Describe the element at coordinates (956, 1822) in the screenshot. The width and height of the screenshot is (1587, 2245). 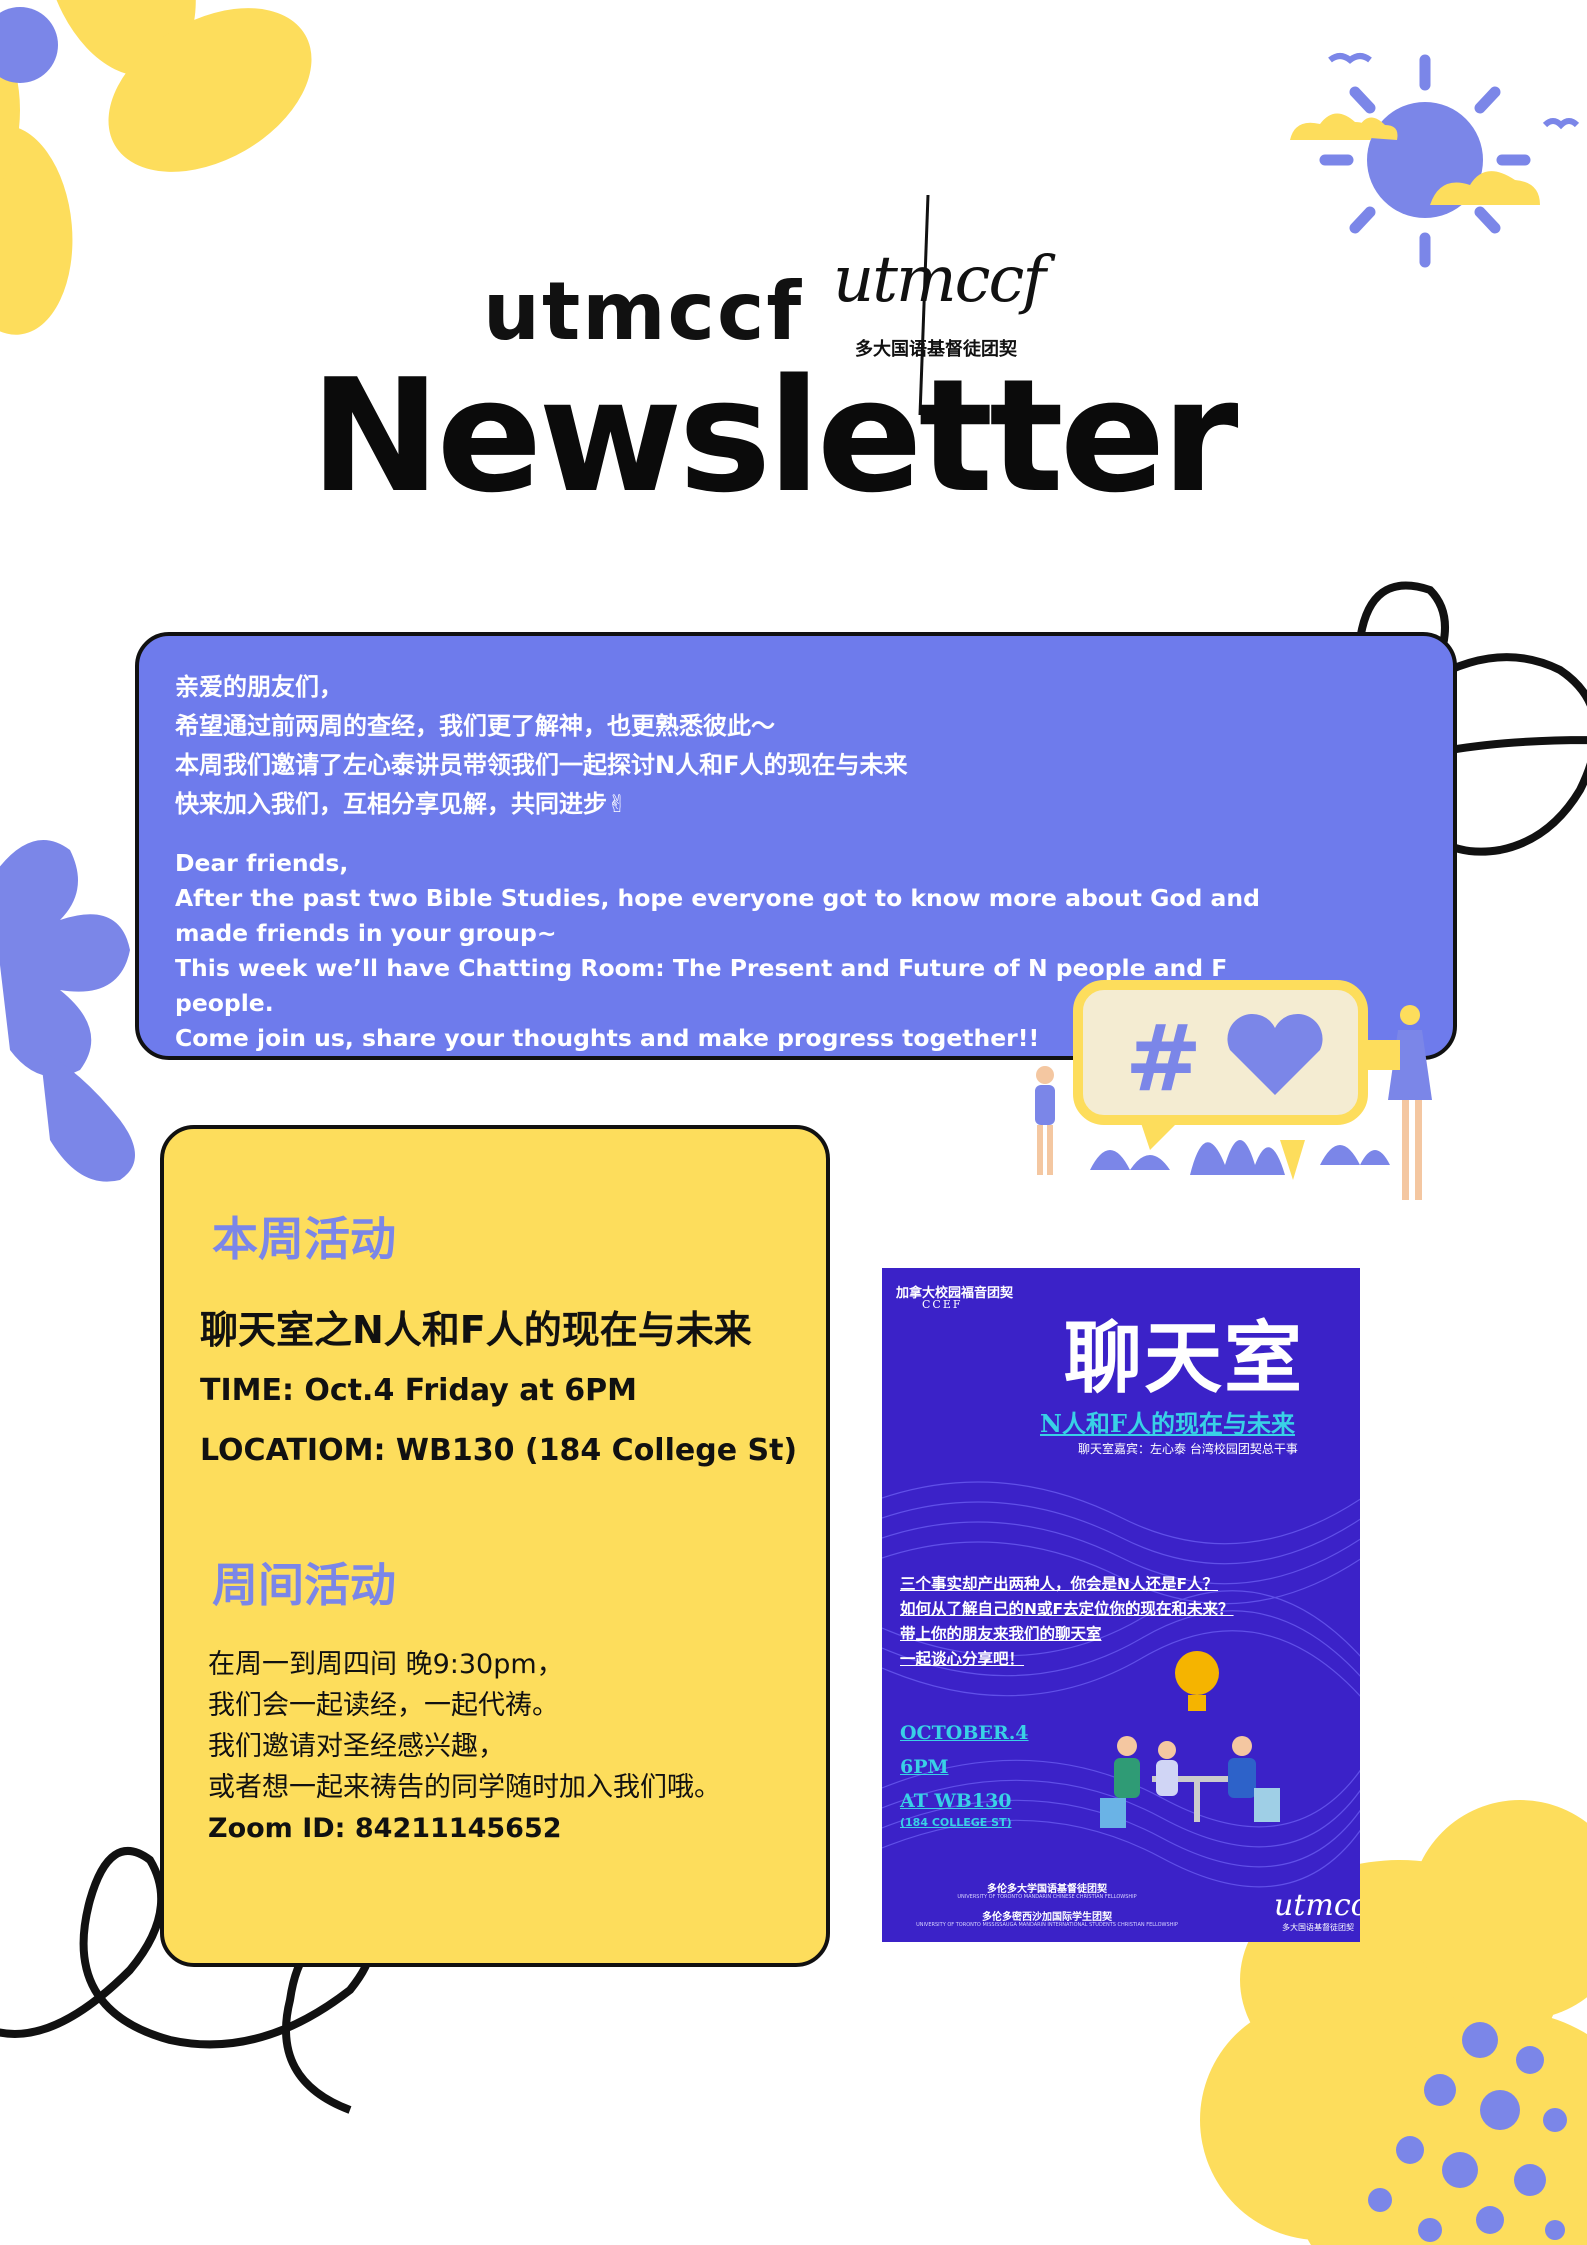
I see `poster-address: (184 COLLEGE ST)` at that location.